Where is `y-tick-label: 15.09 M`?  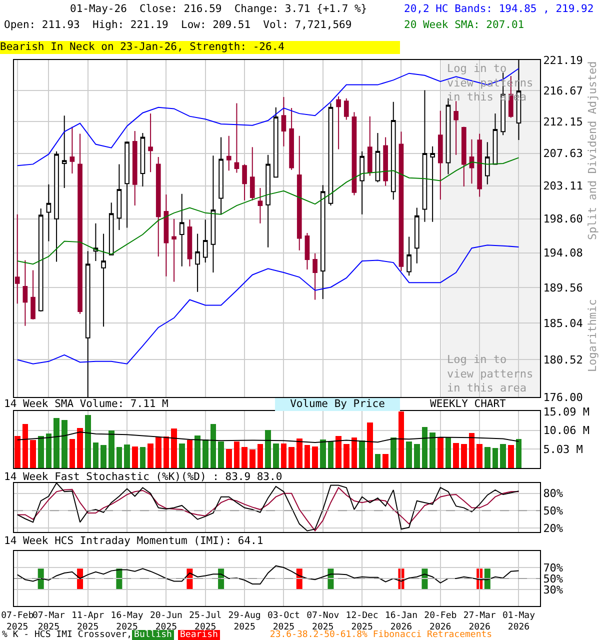 y-tick-label: 15.09 M is located at coordinates (566, 411).